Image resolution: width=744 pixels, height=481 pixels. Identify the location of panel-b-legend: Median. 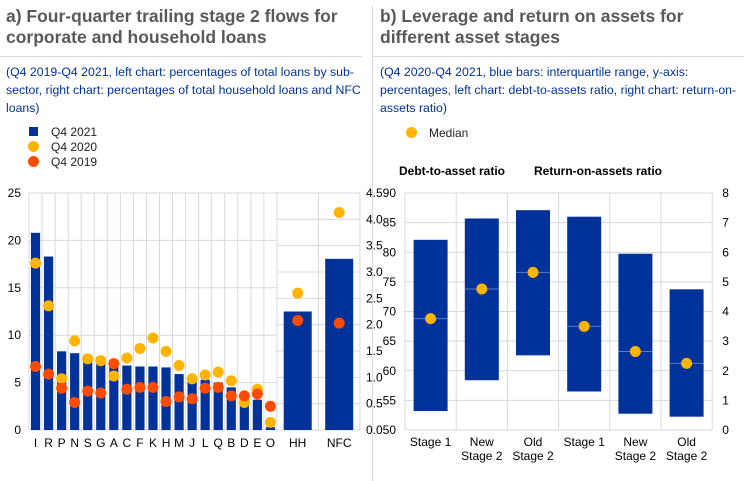
(437, 132).